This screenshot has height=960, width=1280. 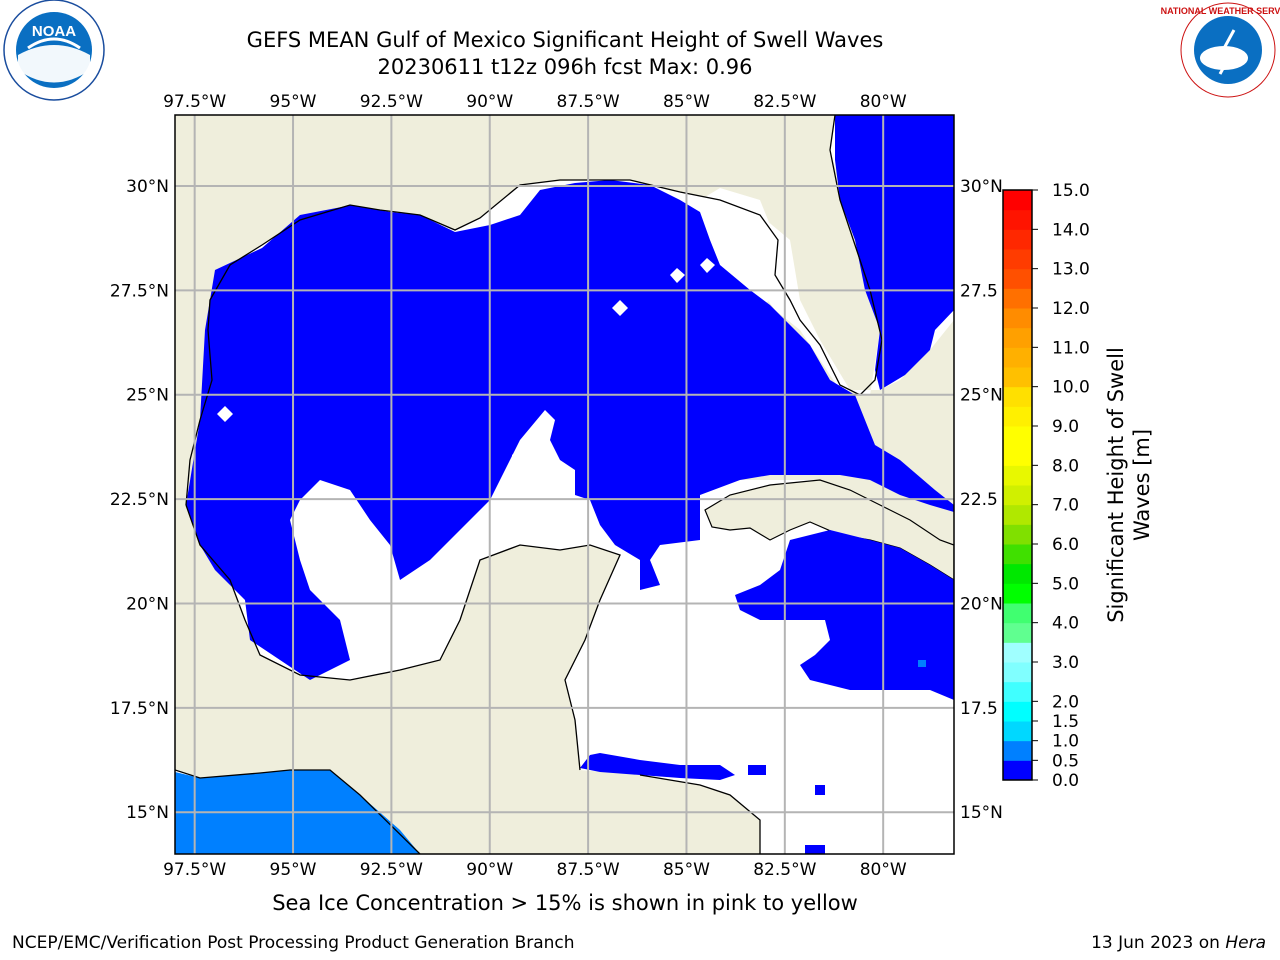 What do you see at coordinates (1065, 427) in the screenshot?
I see `colorbar-tick-label: 9.0` at bounding box center [1065, 427].